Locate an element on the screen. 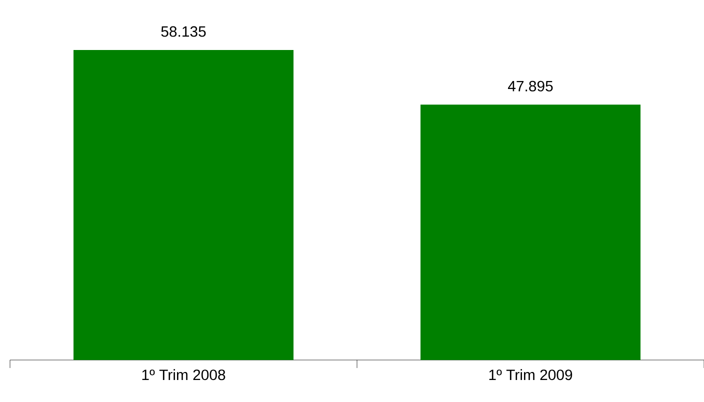 The image size is (704, 402). x-tick-label: 1º Trim 2009 is located at coordinates (530, 374).